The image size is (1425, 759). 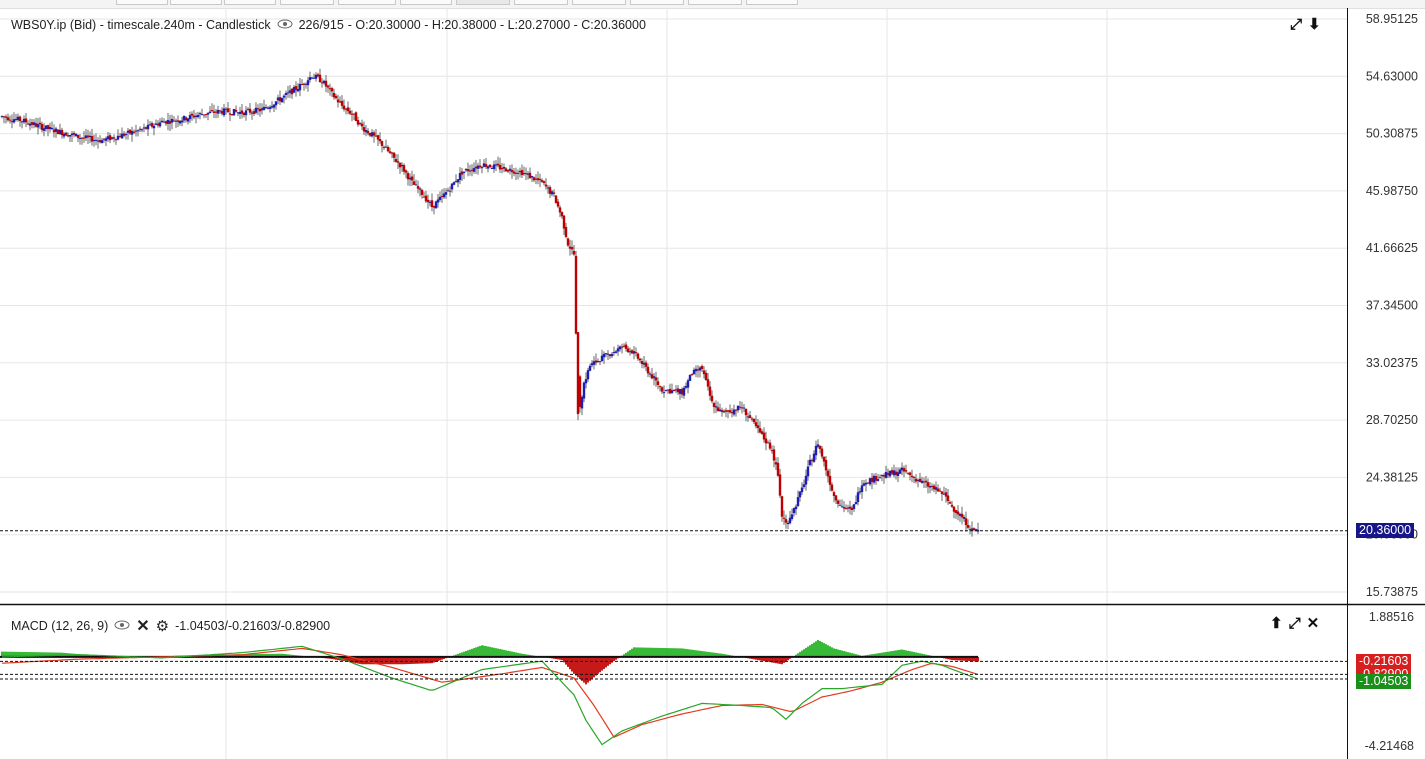 What do you see at coordinates (490, 695) in the screenshot?
I see `macd-lines` at bounding box center [490, 695].